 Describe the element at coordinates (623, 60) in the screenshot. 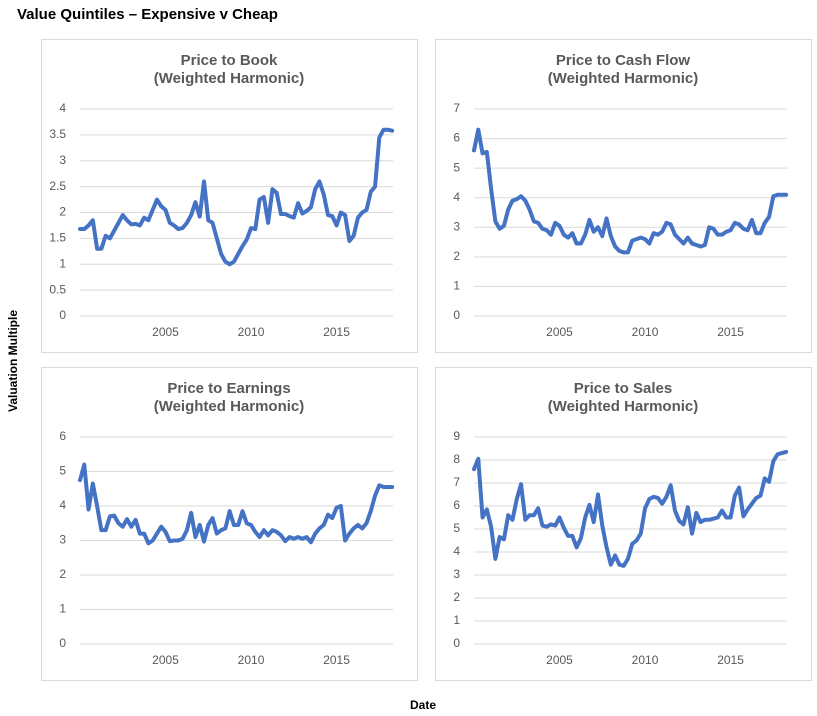

I see `chart-title: Price to Cash Flow` at that location.